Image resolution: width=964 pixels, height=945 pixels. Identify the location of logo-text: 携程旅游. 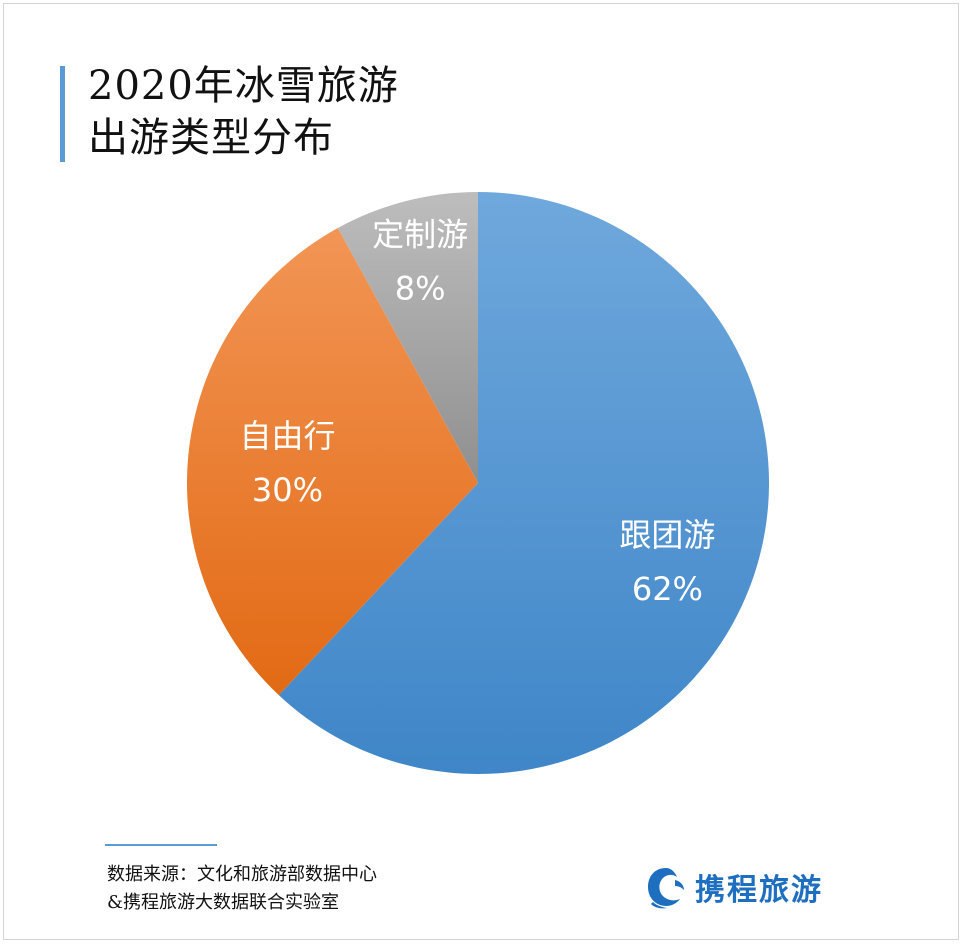
(759, 890).